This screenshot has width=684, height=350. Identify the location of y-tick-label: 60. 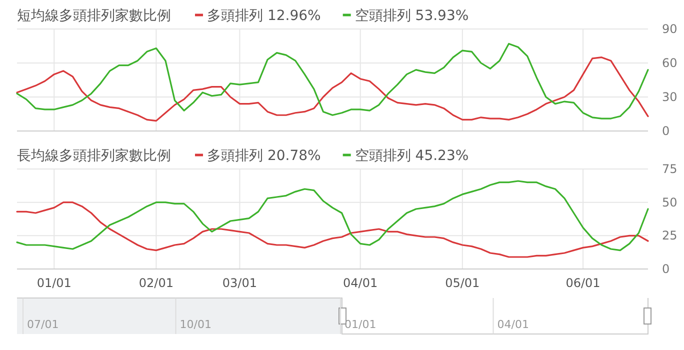
(670, 63).